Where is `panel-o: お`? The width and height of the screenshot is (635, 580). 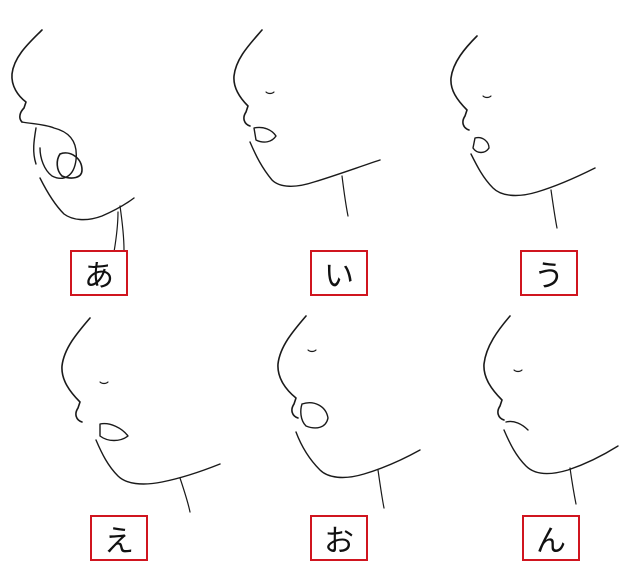
panel-o: お is located at coordinates (355, 440).